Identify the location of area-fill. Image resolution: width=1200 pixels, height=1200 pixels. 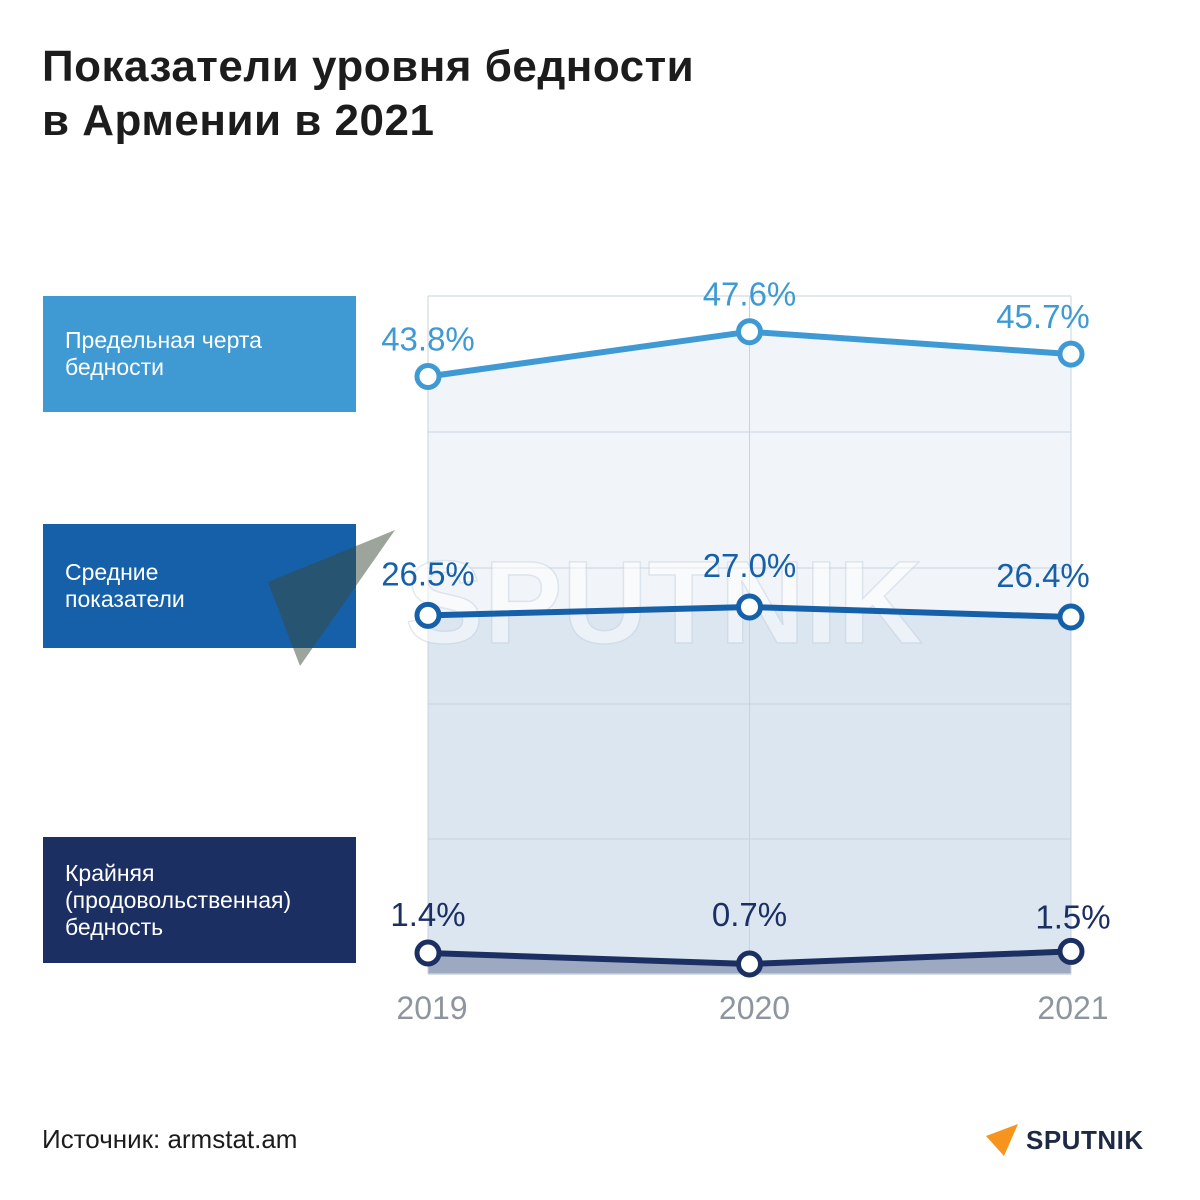
(749, 962).